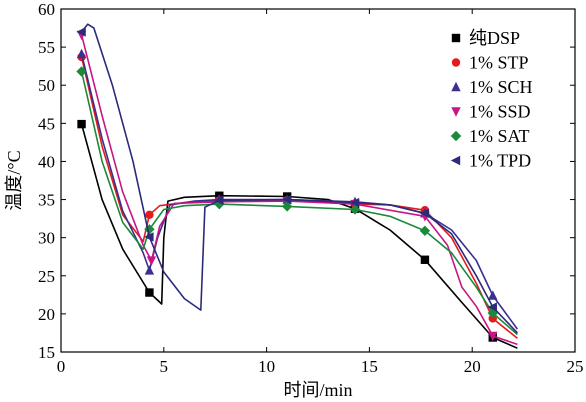 This screenshot has height=402, width=586. What do you see at coordinates (499, 63) in the screenshot?
I see `legend-label: 1% STP` at bounding box center [499, 63].